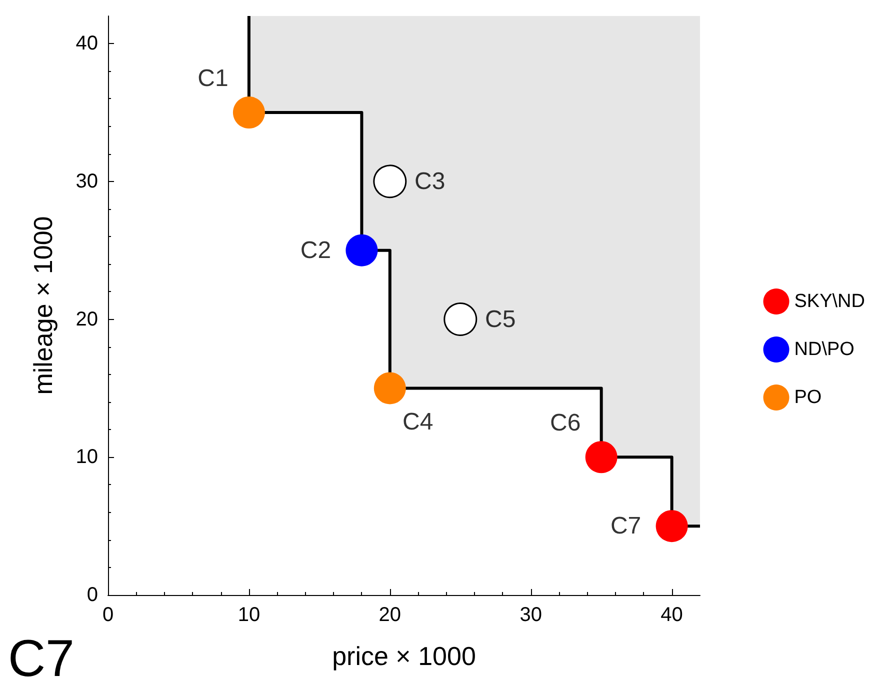  What do you see at coordinates (565, 423) in the screenshot?
I see `annotation: C6` at bounding box center [565, 423].